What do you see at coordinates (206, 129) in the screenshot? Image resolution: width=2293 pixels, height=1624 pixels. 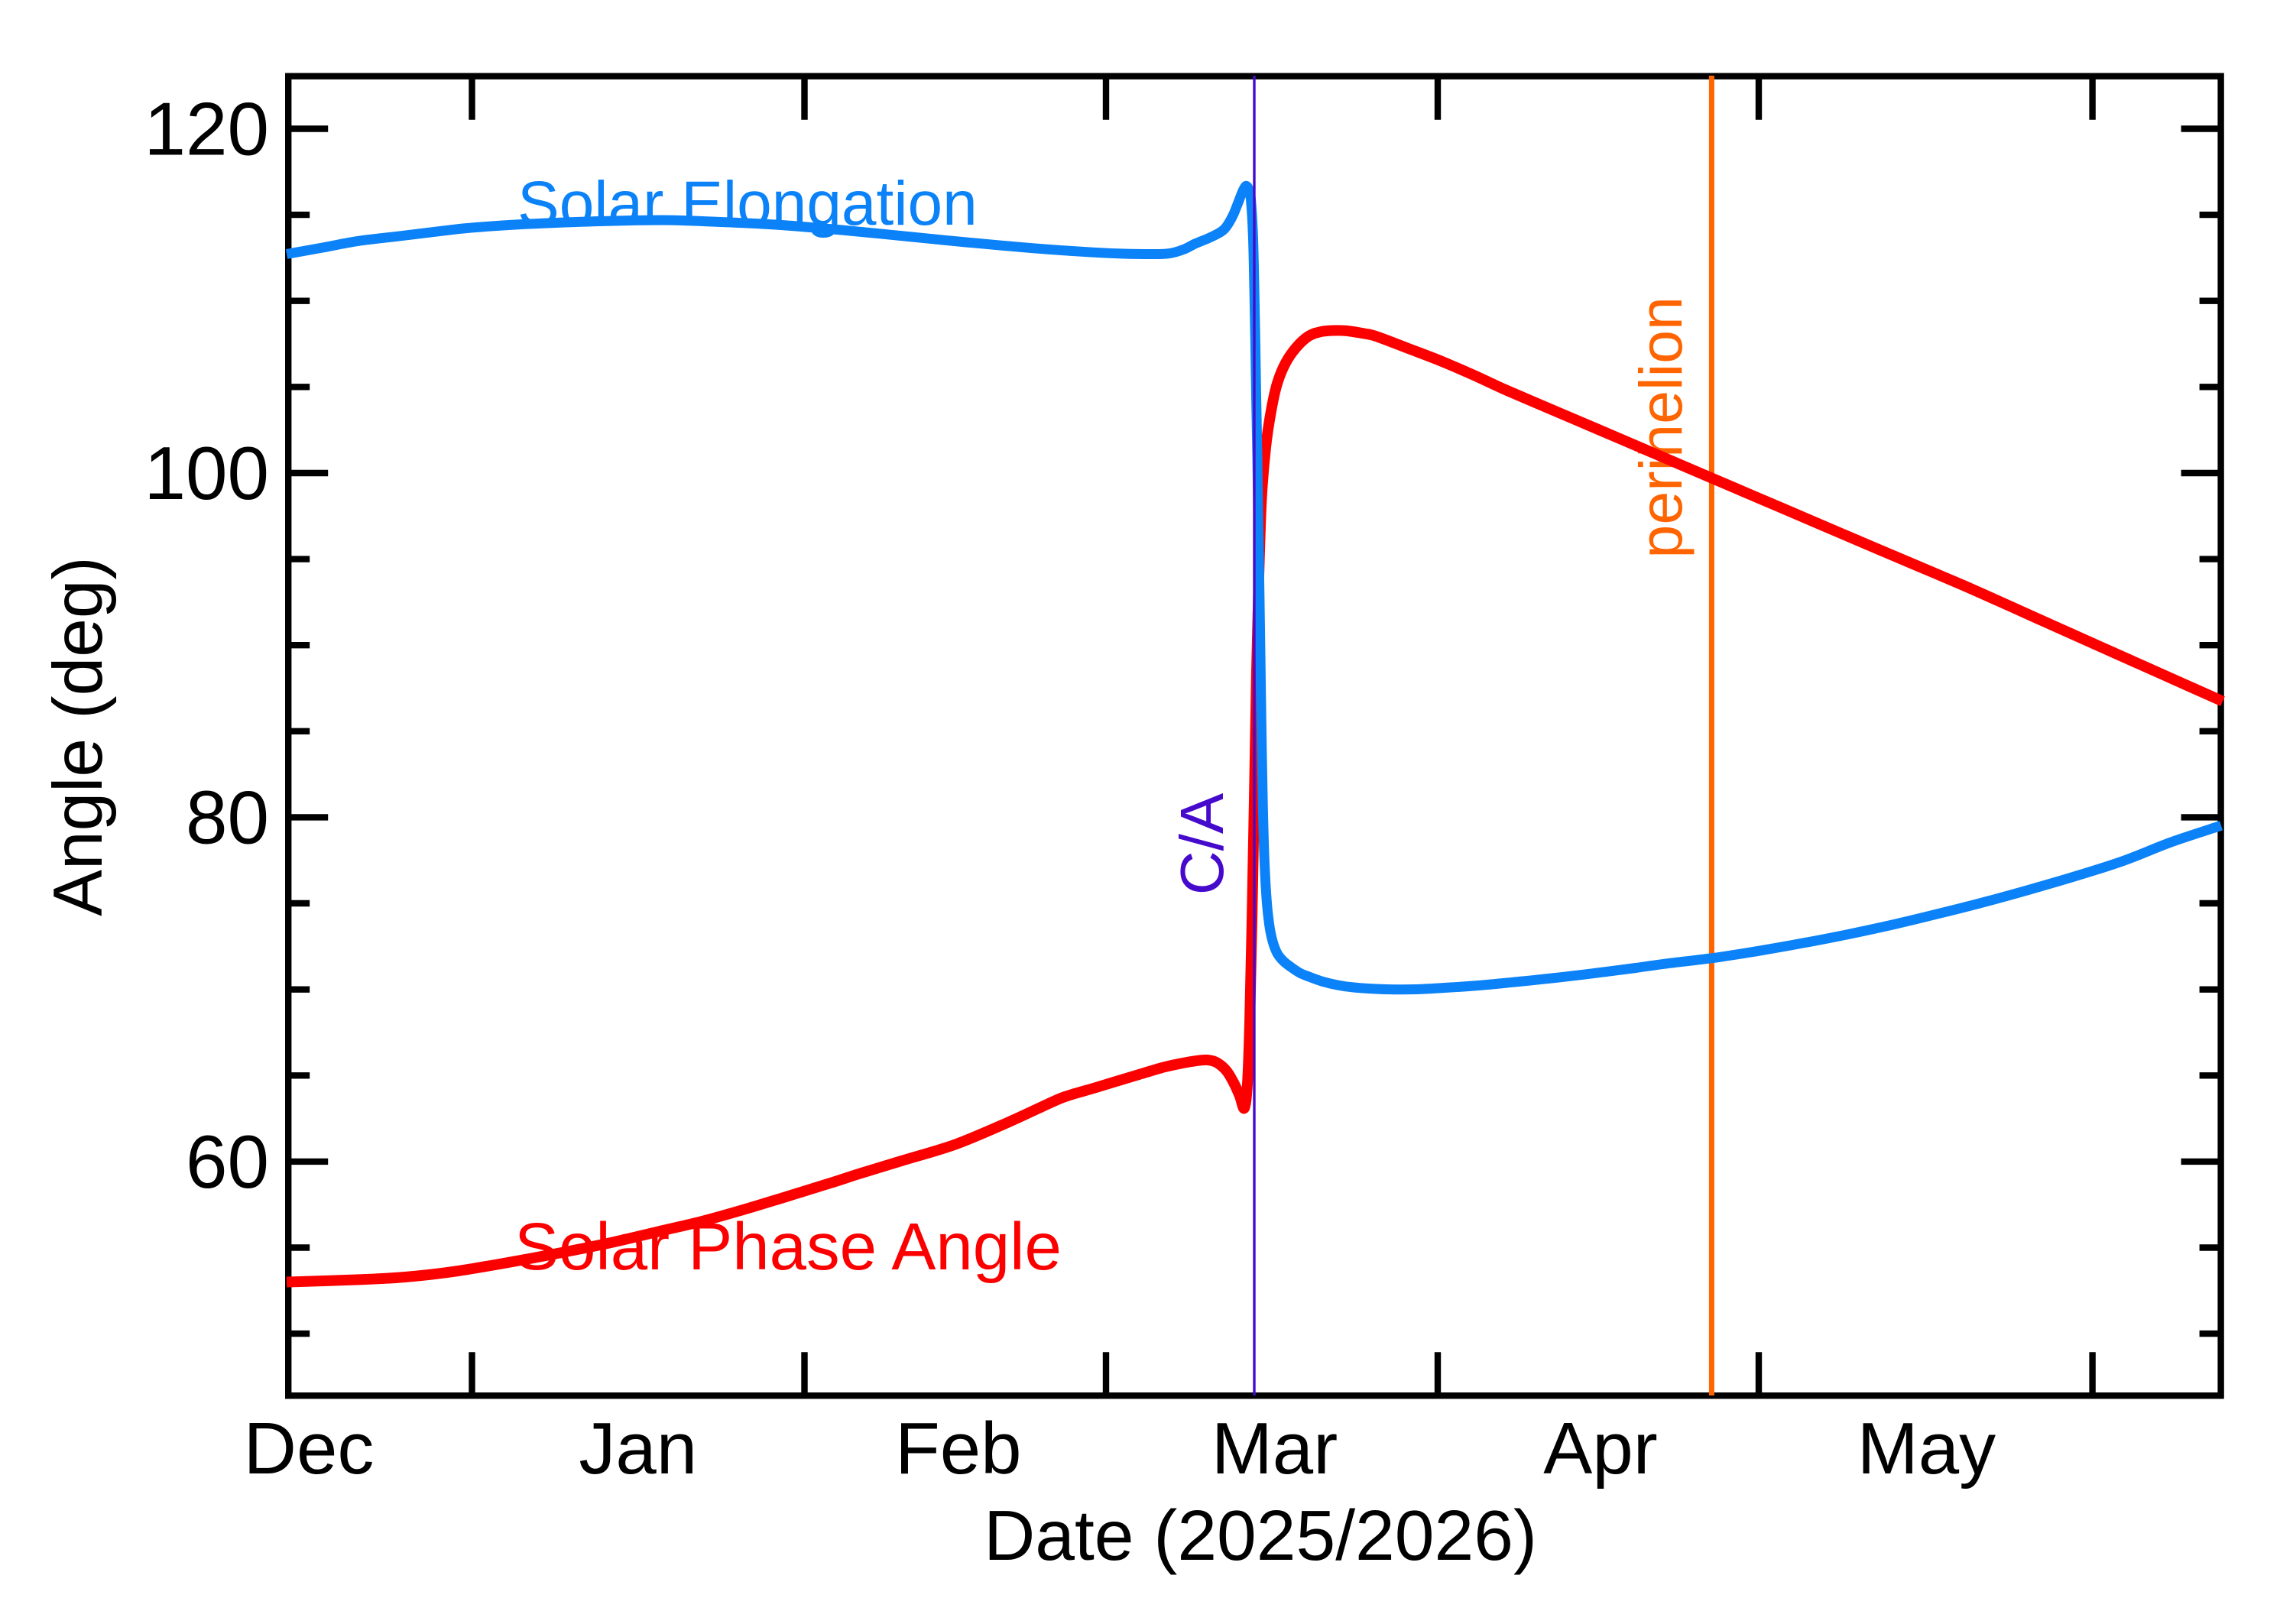 I see `svg-text: 120` at bounding box center [206, 129].